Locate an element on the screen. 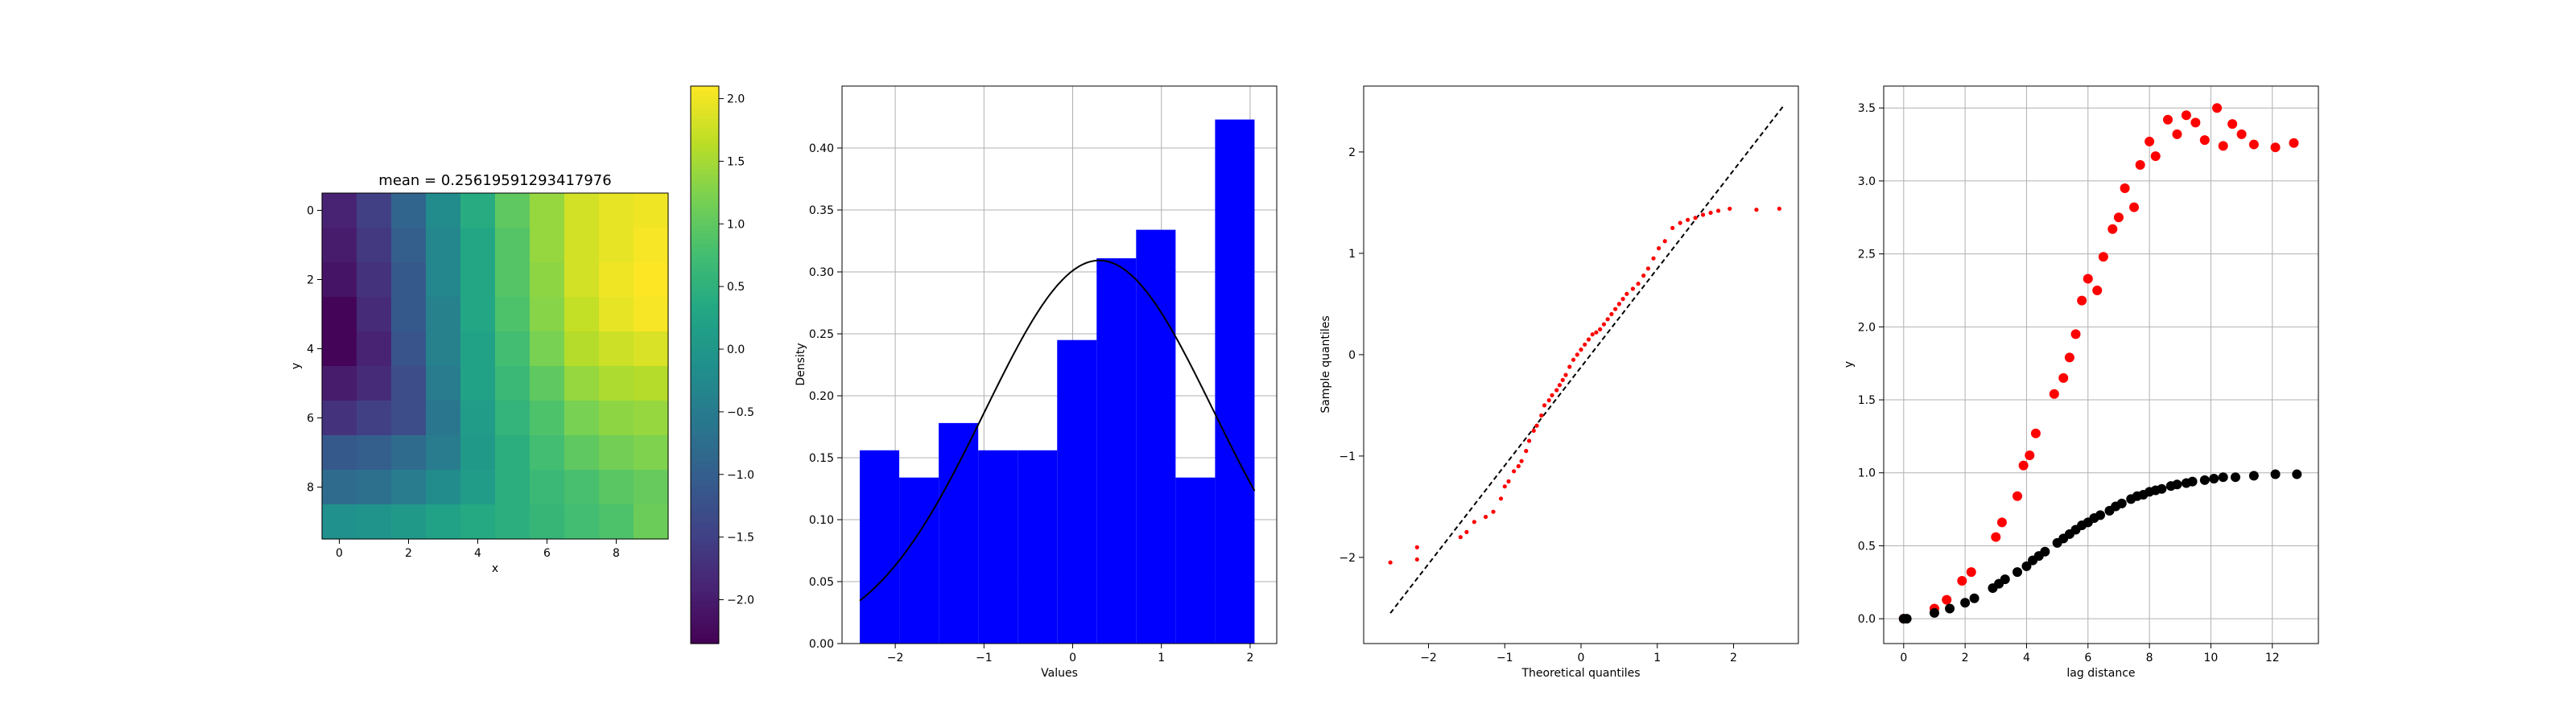  colorbar-tick-label: −2.0 is located at coordinates (740, 600).